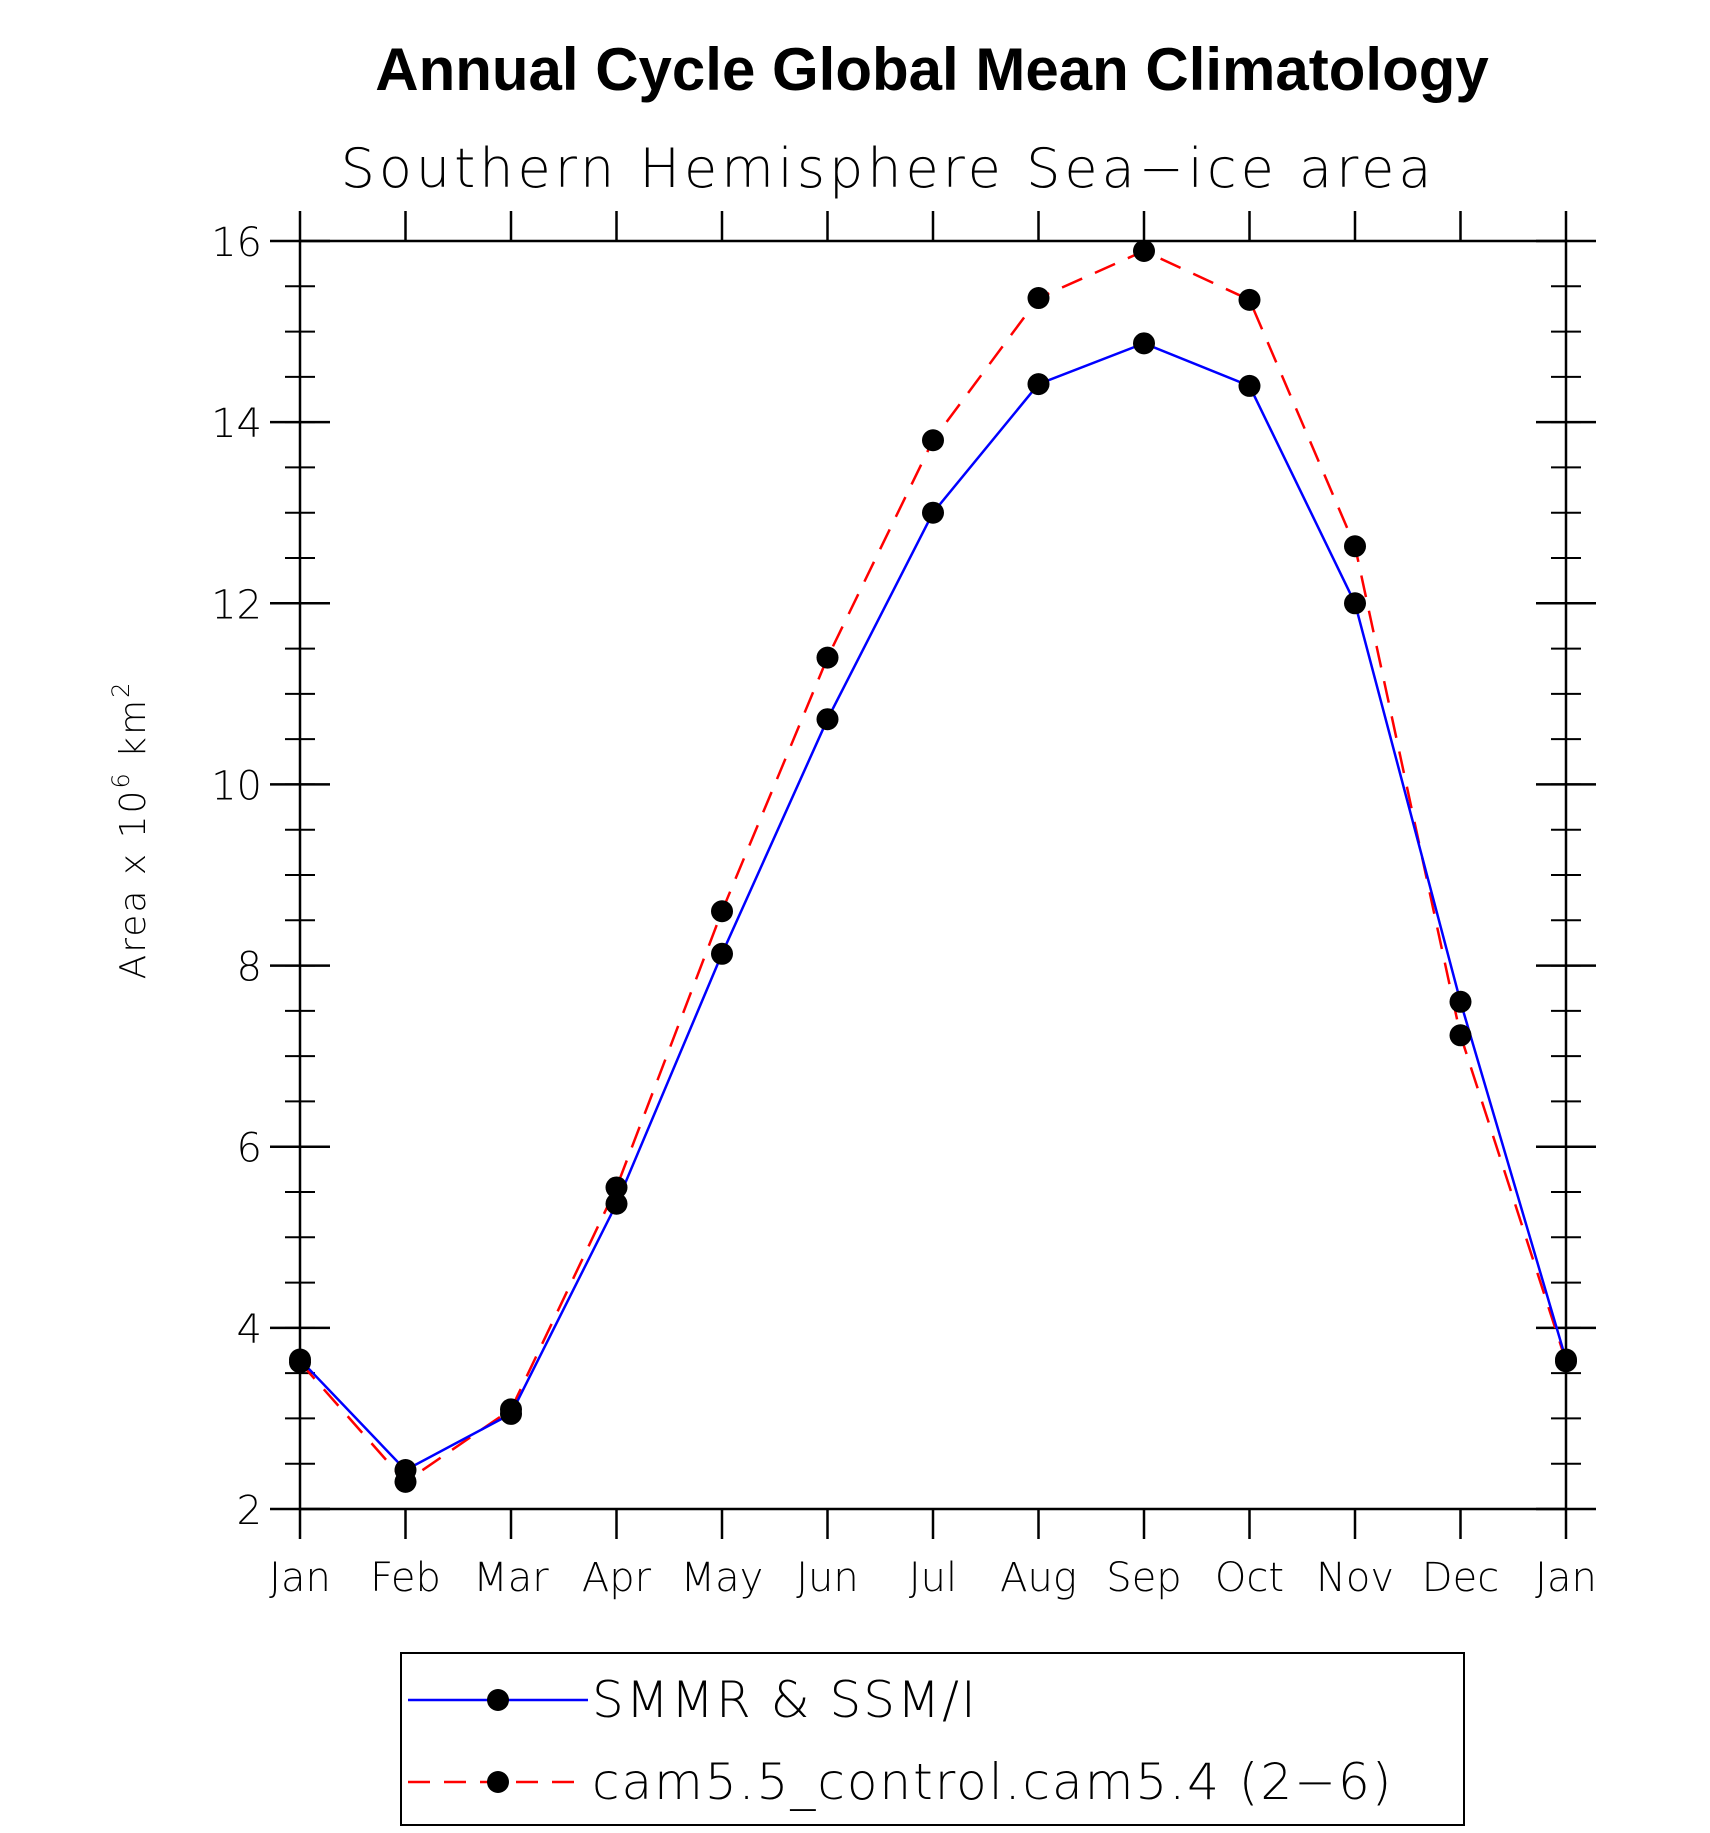 The width and height of the screenshot is (1710, 1833). What do you see at coordinates (888, 168) in the screenshot?
I see `chart-subtitle: Southern Hemisphere Sea−ice area` at bounding box center [888, 168].